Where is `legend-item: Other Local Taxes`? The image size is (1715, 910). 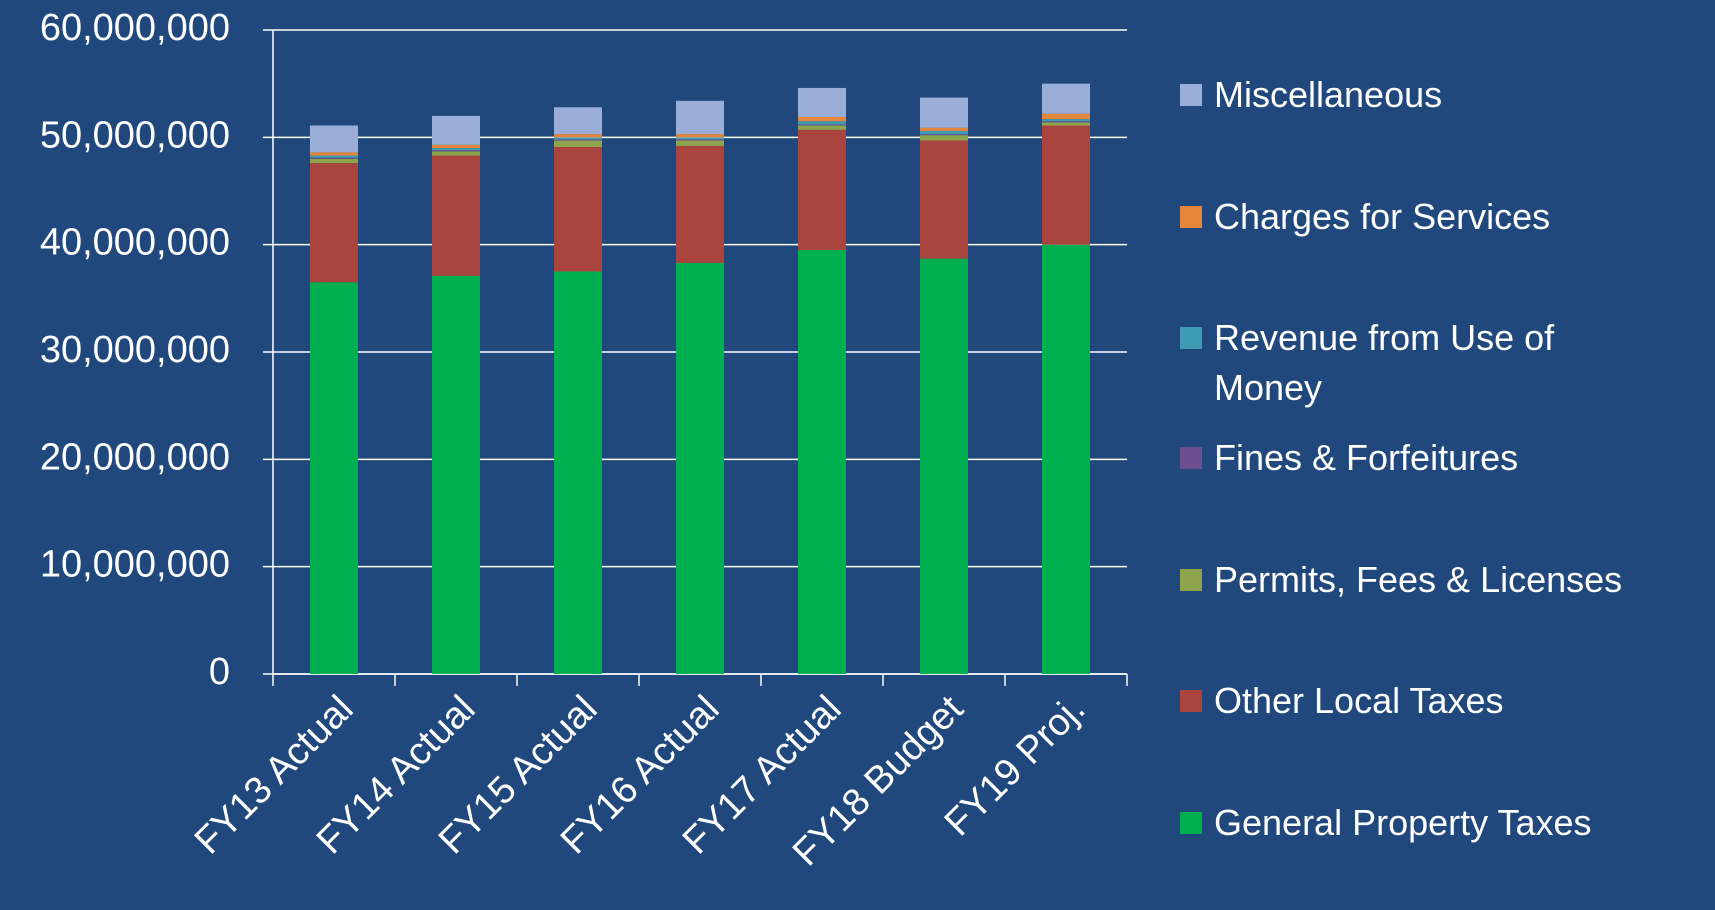
legend-item: Other Local Taxes is located at coordinates (1445, 701).